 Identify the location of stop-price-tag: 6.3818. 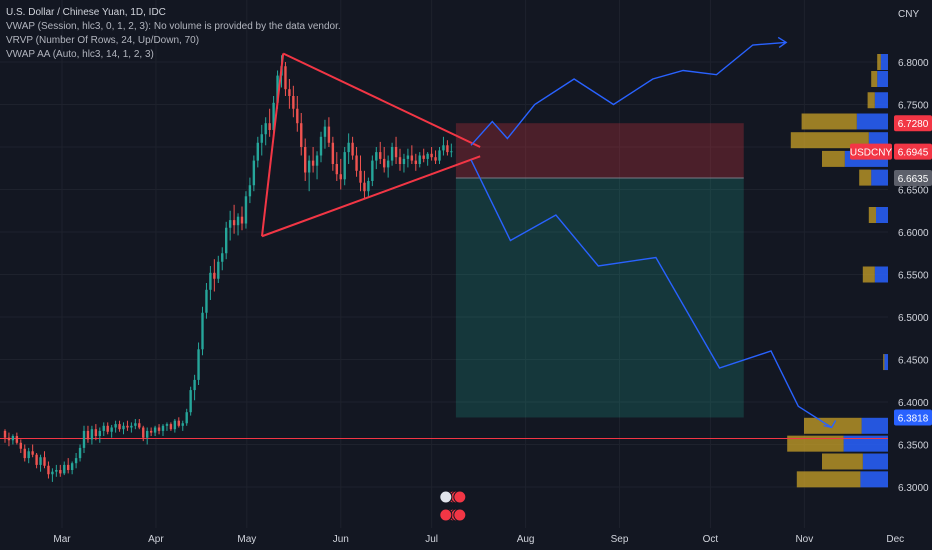
(913, 418).